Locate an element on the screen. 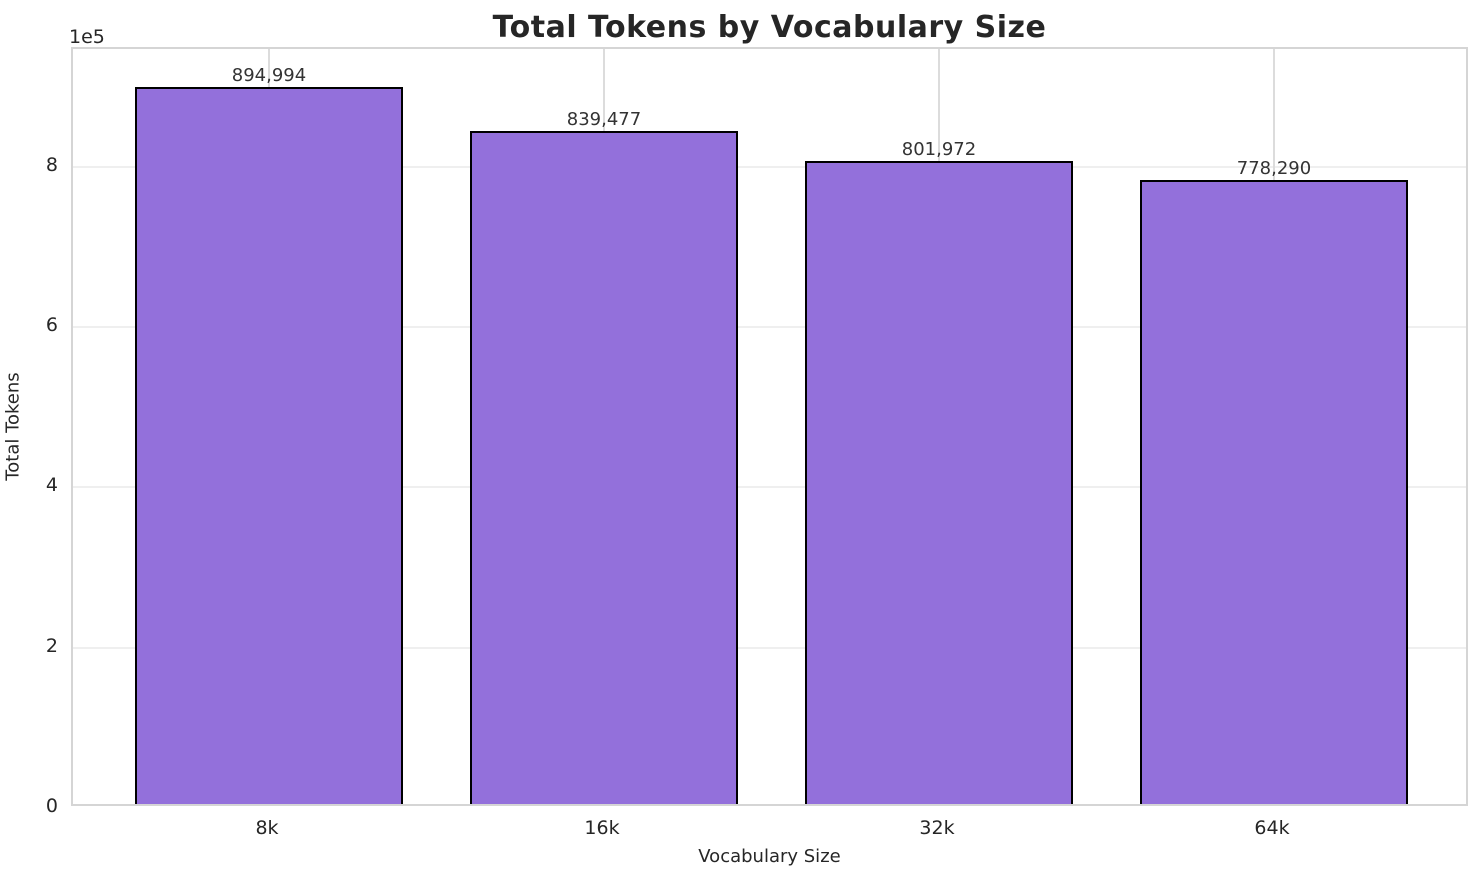 The image size is (1484, 885). chart-title: Total Tokens by Vocabulary Size is located at coordinates (769, 27).